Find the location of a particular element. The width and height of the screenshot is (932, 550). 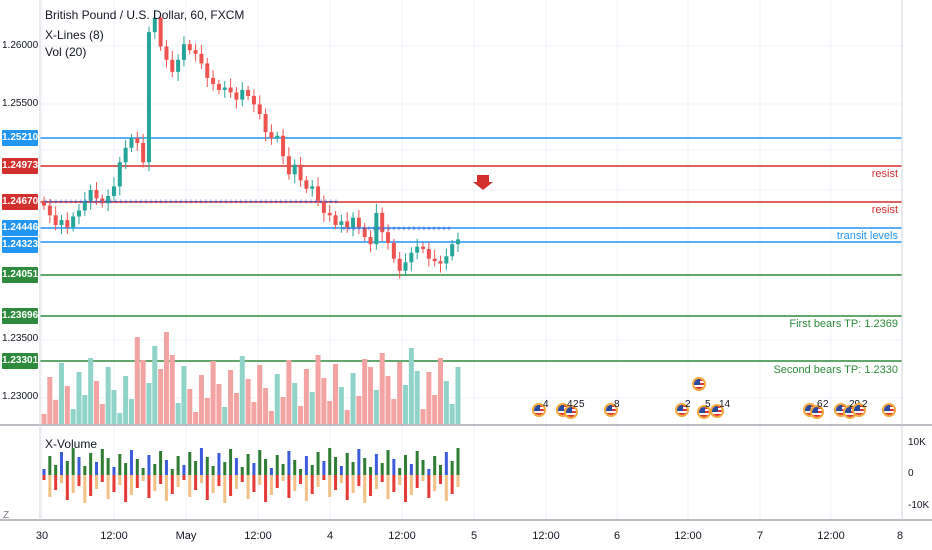

xvol-tick: -10K is located at coordinates (919, 505).